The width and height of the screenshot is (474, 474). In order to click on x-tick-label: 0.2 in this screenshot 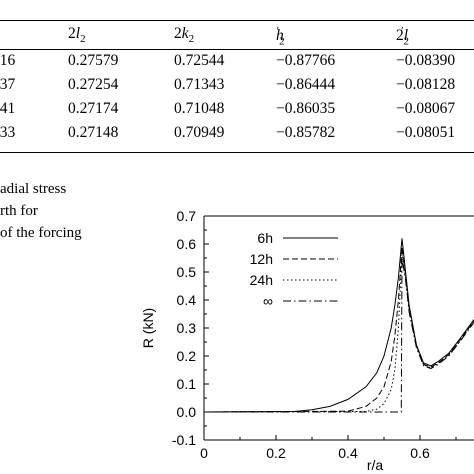, I will do `click(276, 453)`.